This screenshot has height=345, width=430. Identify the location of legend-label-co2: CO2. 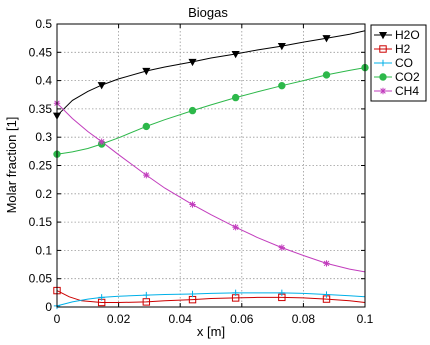
(407, 77).